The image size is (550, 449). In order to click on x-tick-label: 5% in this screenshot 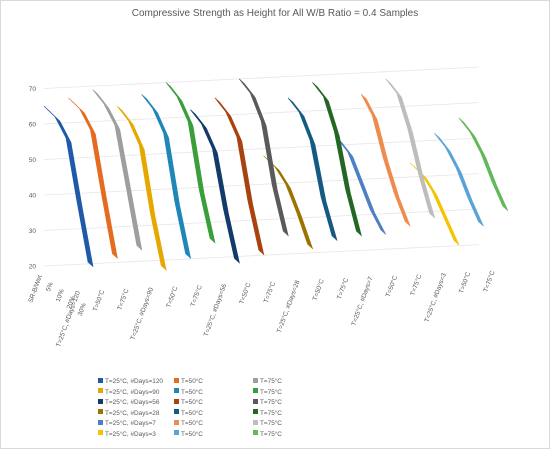, I will do `click(50, 286)`.